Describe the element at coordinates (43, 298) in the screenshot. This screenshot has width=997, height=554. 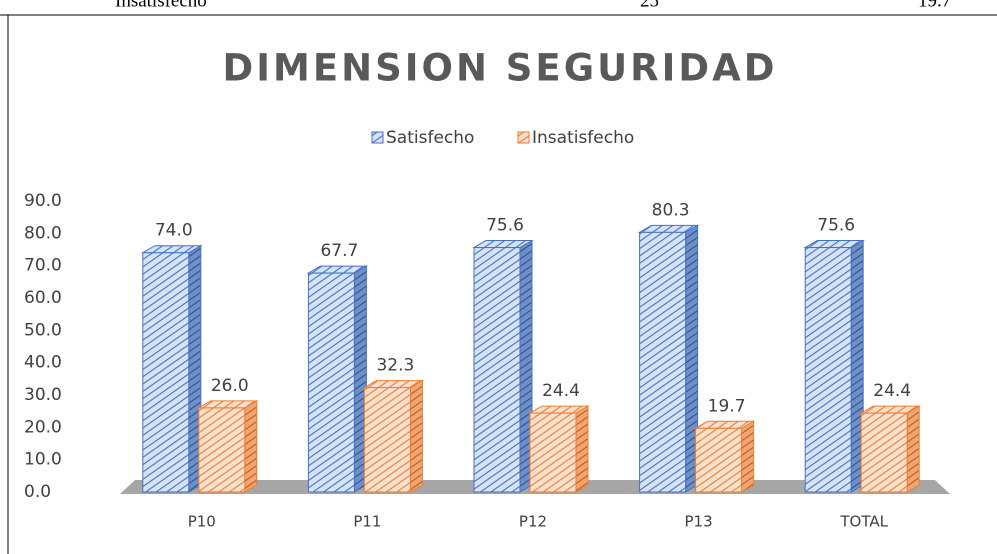
I see `y-tick-label: 60.0` at that location.